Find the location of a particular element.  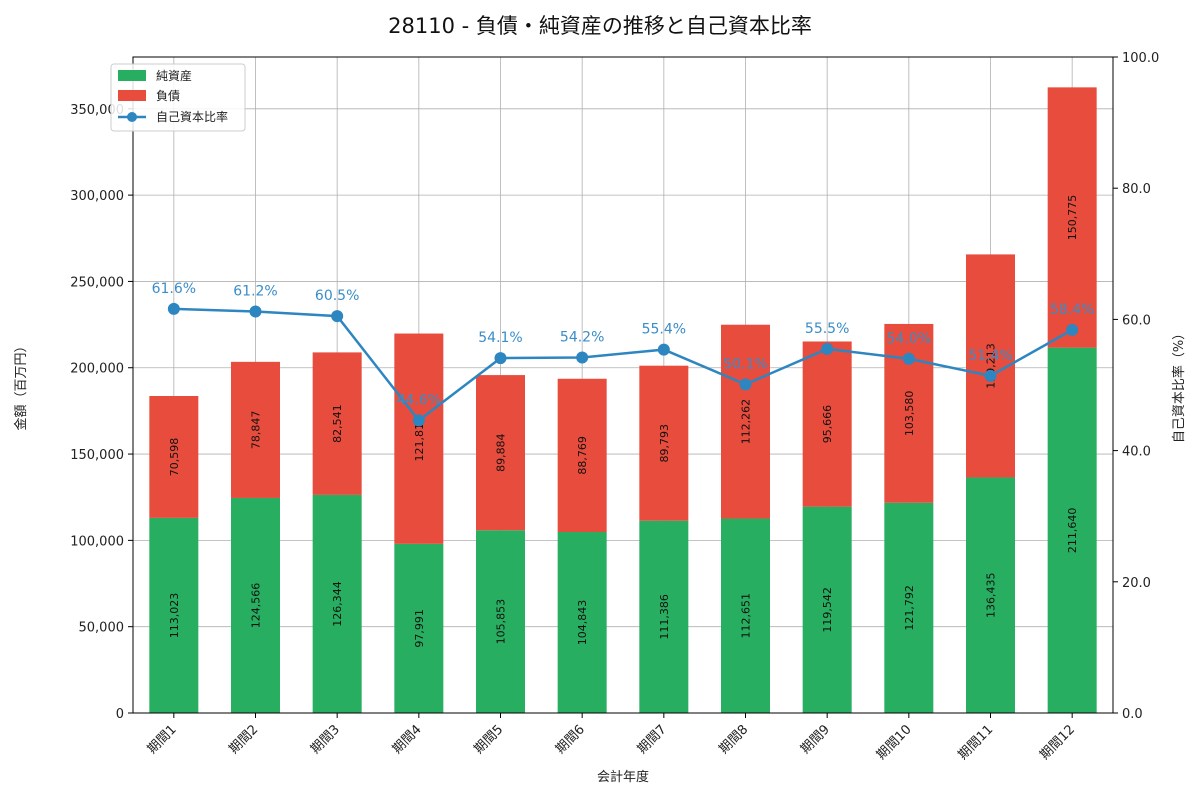

x-tick-label: 期間1 is located at coordinates (162, 739).